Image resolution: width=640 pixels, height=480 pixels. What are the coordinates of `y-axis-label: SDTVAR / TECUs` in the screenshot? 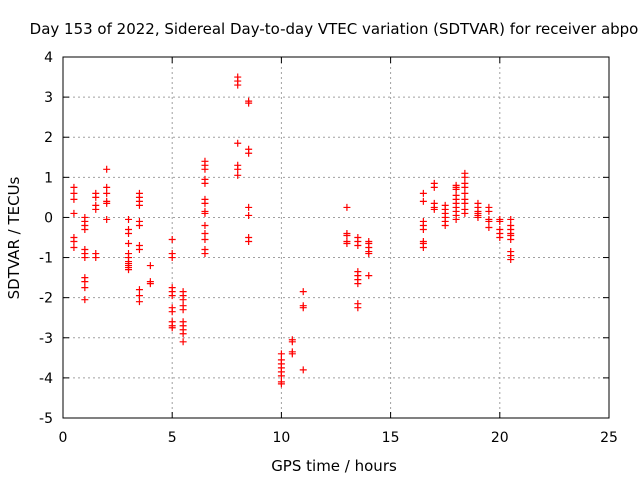 It's located at (14, 237).